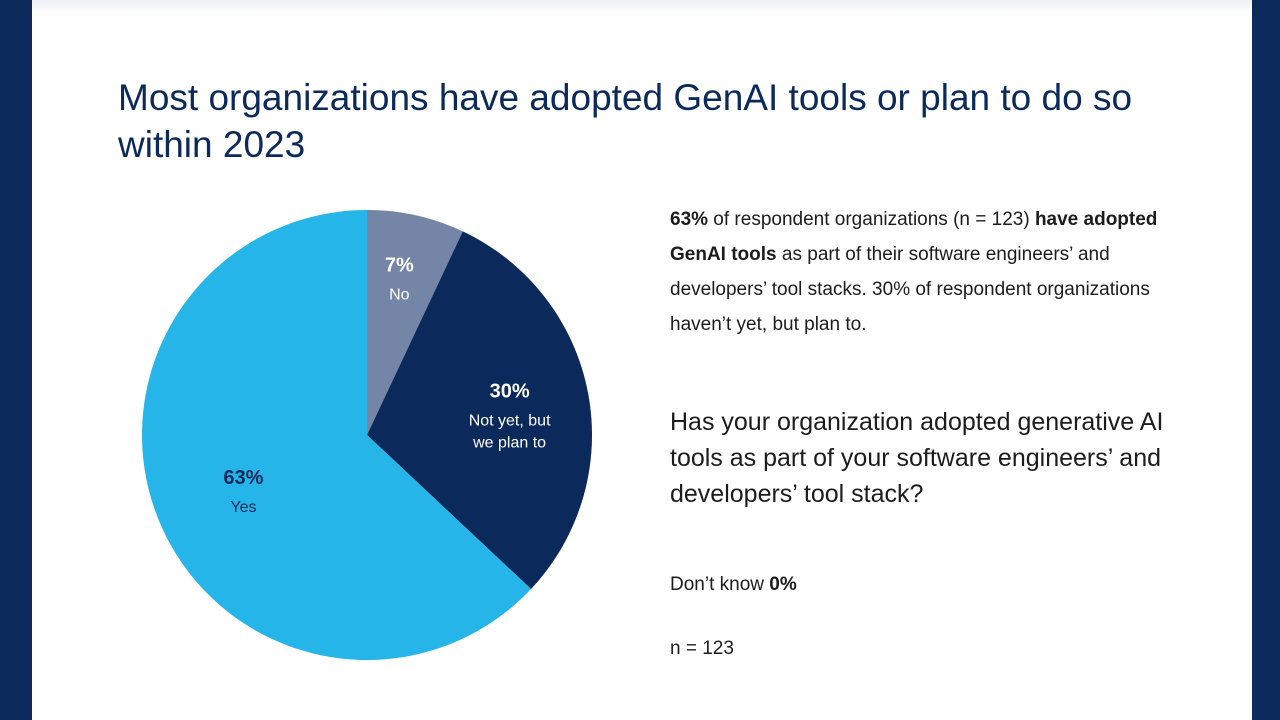 This screenshot has width=1280, height=720. I want to click on dont-know-value: 0%, so click(783, 584).